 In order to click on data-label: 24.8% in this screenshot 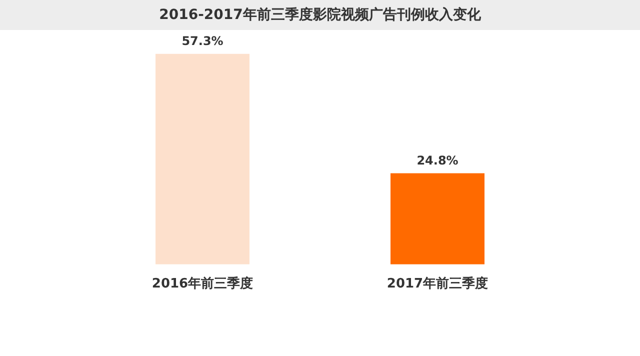, I will do `click(437, 160)`.